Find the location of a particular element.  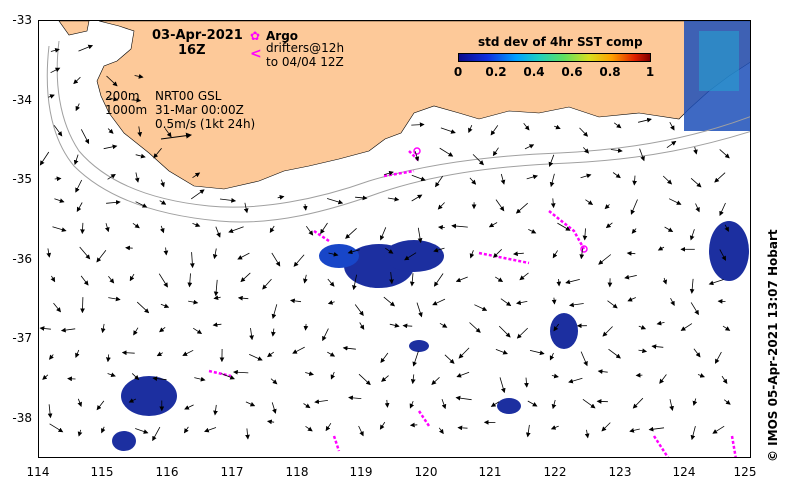

y-tick: -37 is located at coordinates (22, 338).